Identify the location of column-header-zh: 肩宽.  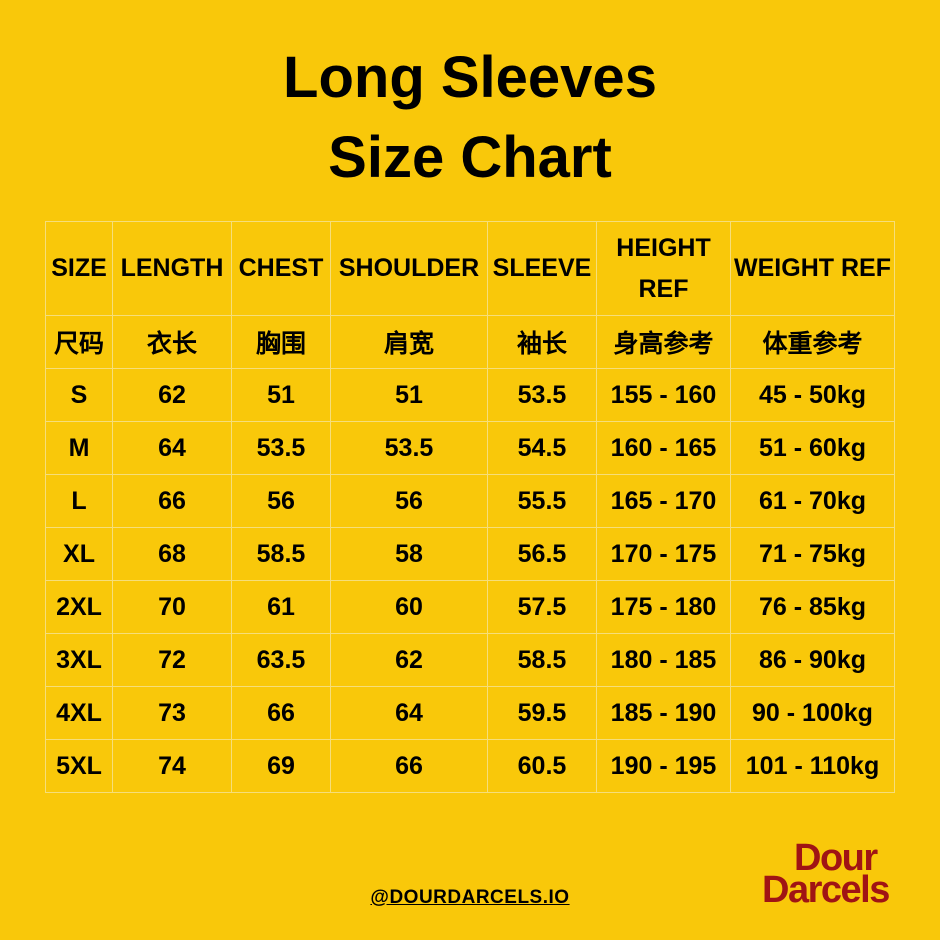
(409, 342).